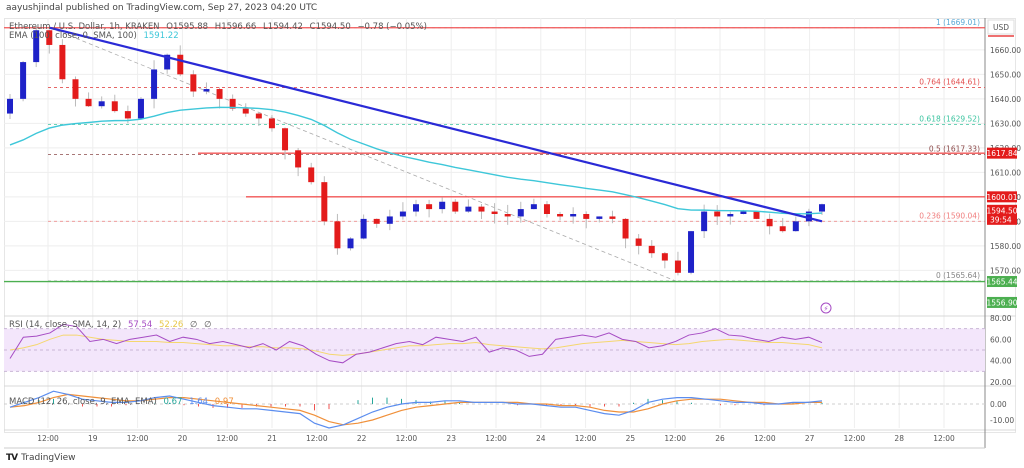 Image resolution: width=1024 pixels, height=468 pixels. I want to click on ema-value: 1591.22, so click(161, 36).